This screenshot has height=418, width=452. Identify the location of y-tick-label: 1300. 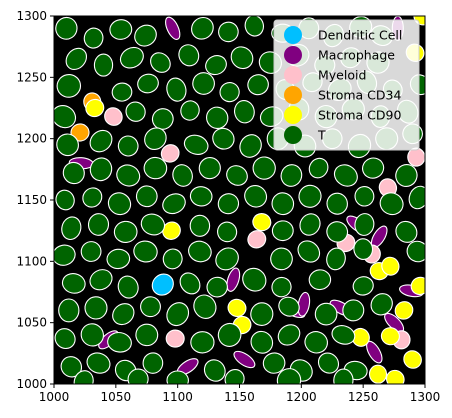
(31, 16).